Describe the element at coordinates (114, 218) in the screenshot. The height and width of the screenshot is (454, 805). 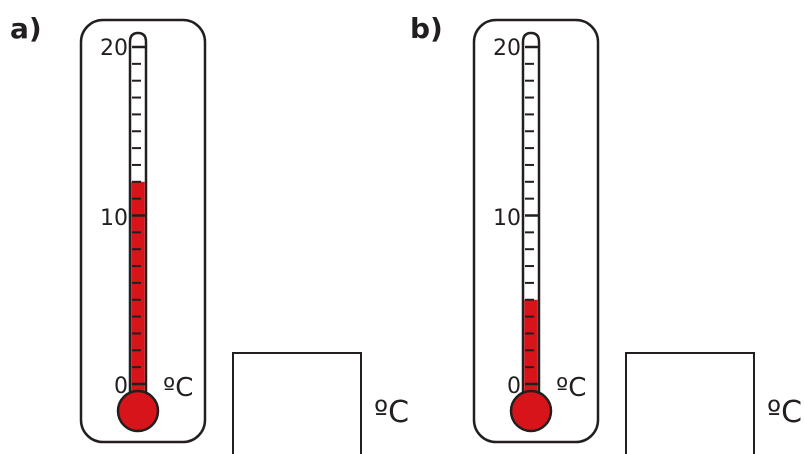
I see `tick-label-a-10: 10` at that location.